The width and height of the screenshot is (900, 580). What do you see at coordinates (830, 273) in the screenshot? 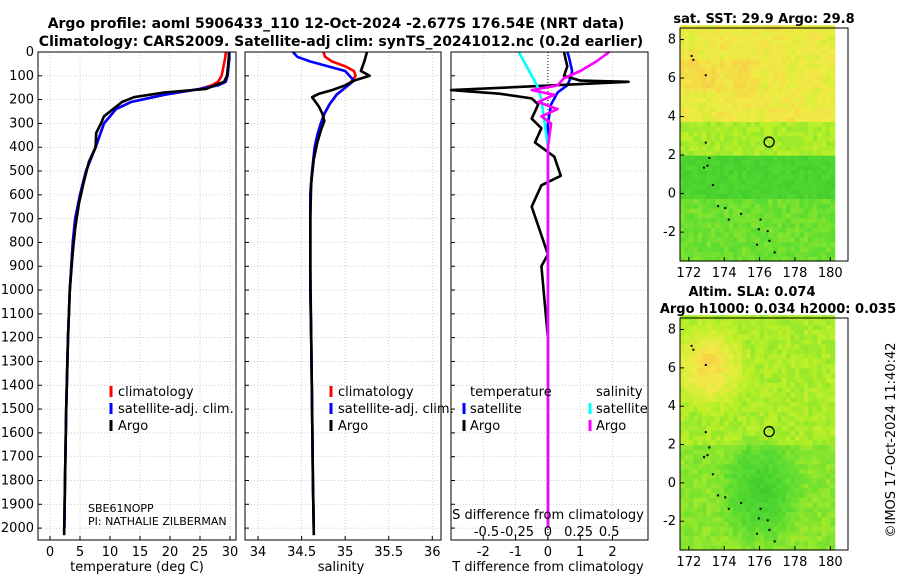
I see `x-tick-label: 180` at bounding box center [830, 273].